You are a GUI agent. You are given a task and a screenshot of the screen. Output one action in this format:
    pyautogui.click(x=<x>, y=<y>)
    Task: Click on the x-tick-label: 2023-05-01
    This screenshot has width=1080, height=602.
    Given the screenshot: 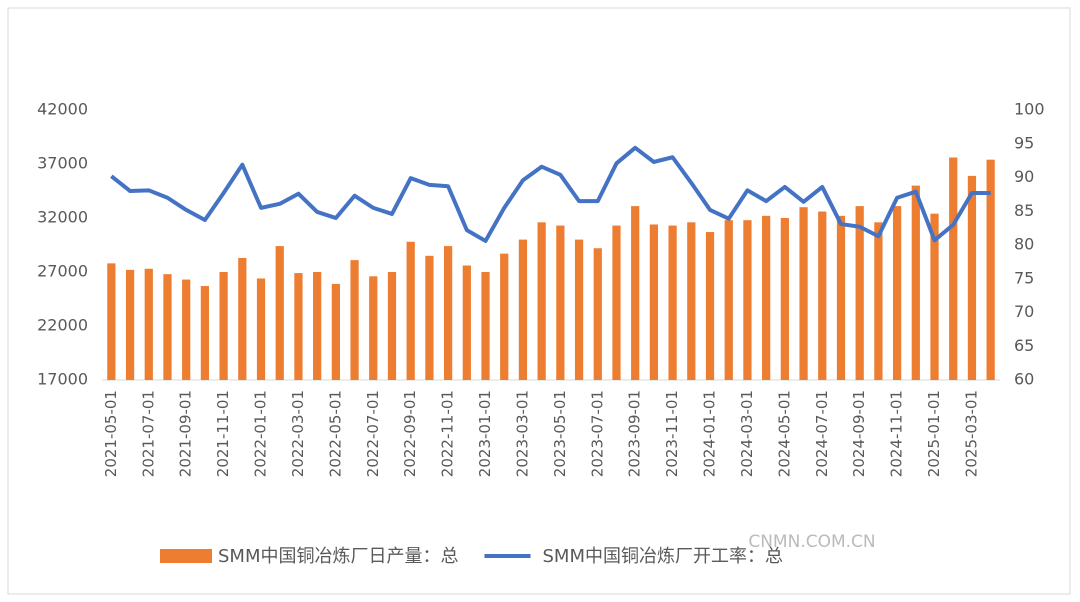 What is the action you would take?
    pyautogui.click(x=560, y=433)
    